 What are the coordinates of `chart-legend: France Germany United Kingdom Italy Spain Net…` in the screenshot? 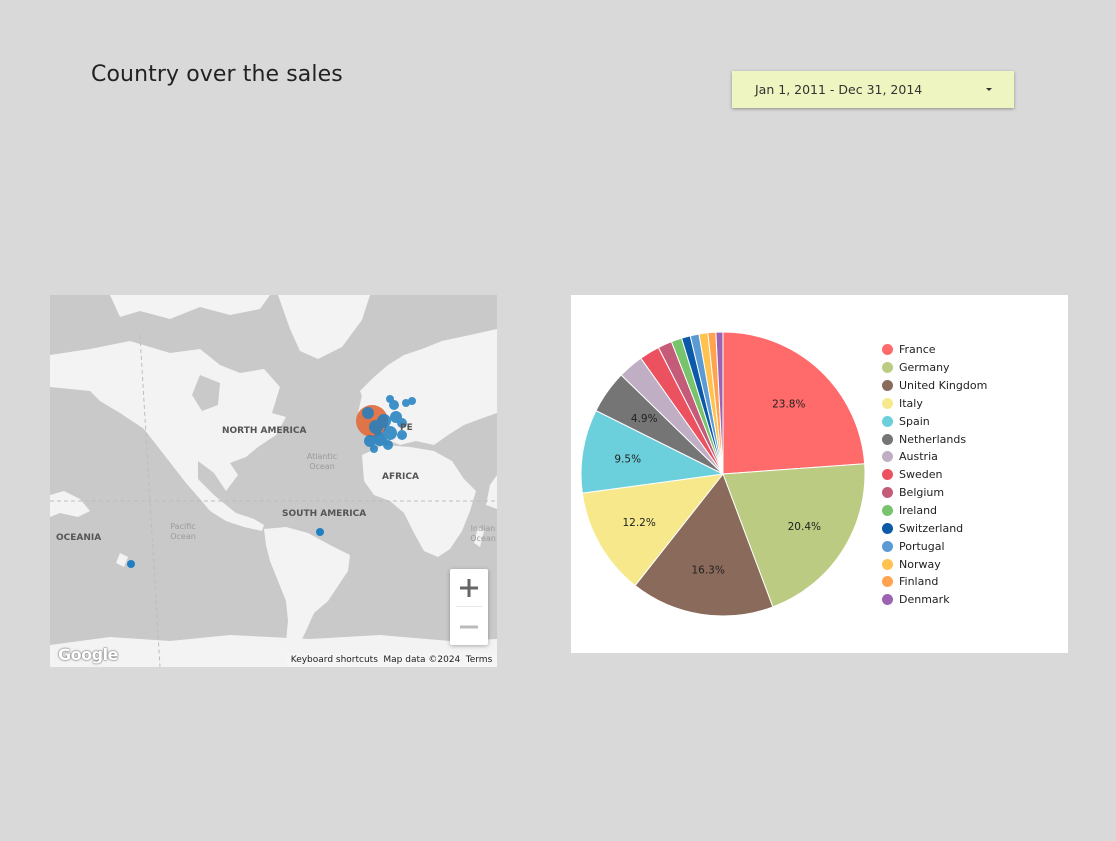 It's located at (934, 475).